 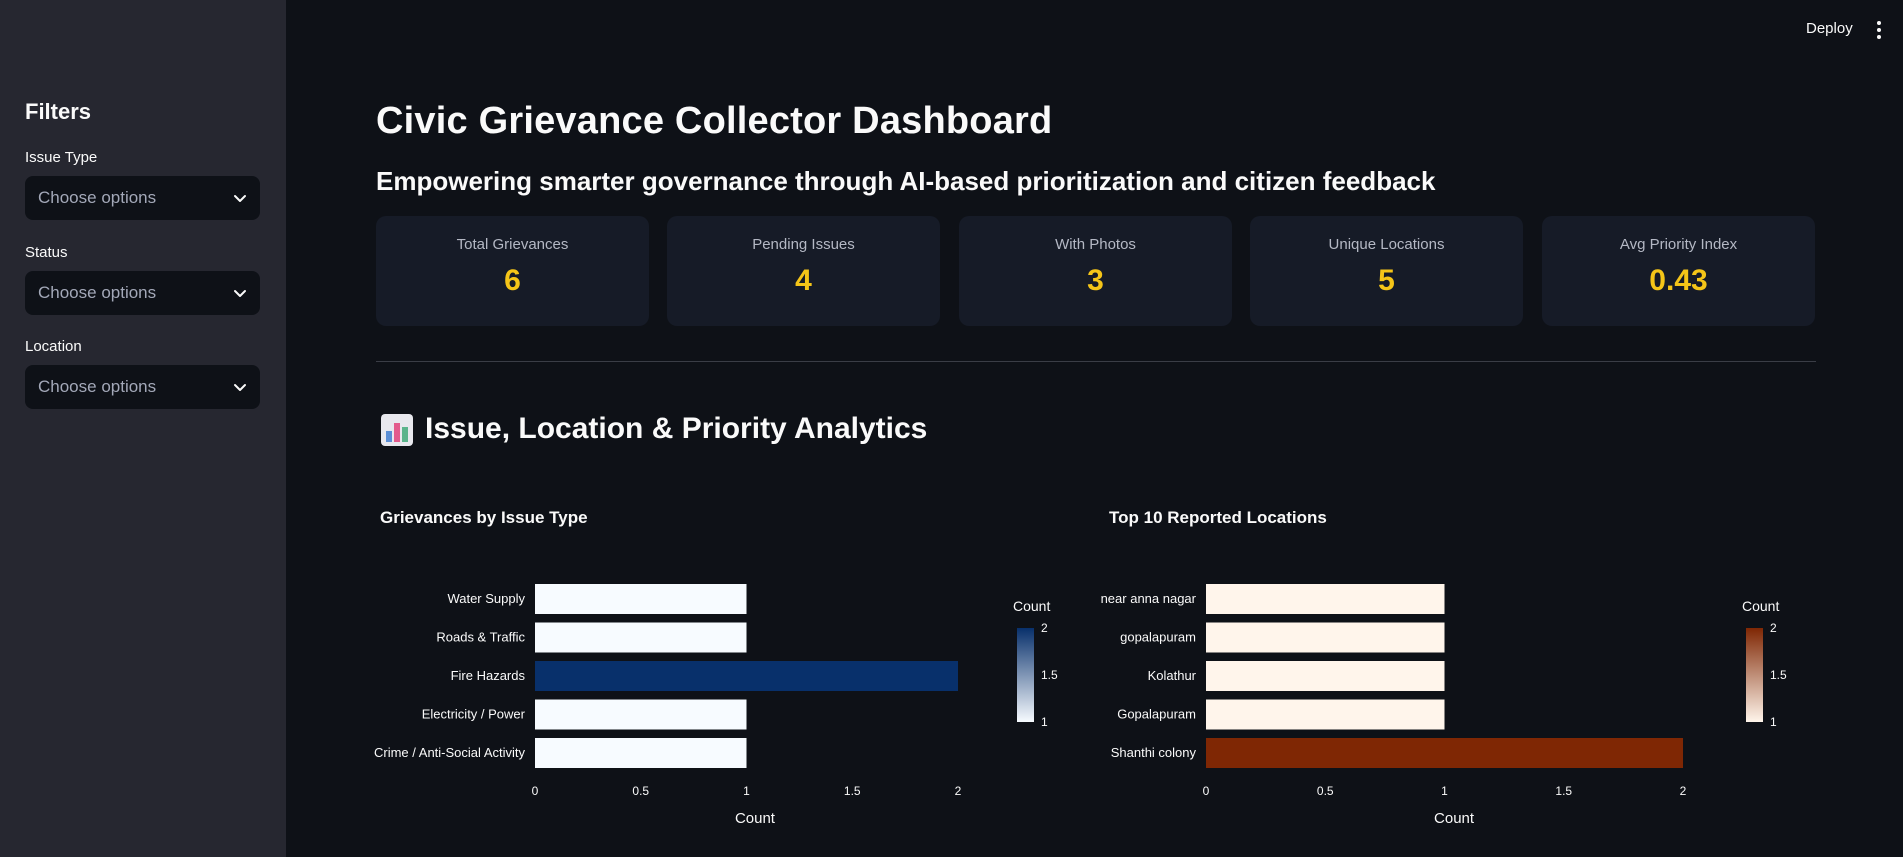 What do you see at coordinates (1096, 361) in the screenshot?
I see `divider` at bounding box center [1096, 361].